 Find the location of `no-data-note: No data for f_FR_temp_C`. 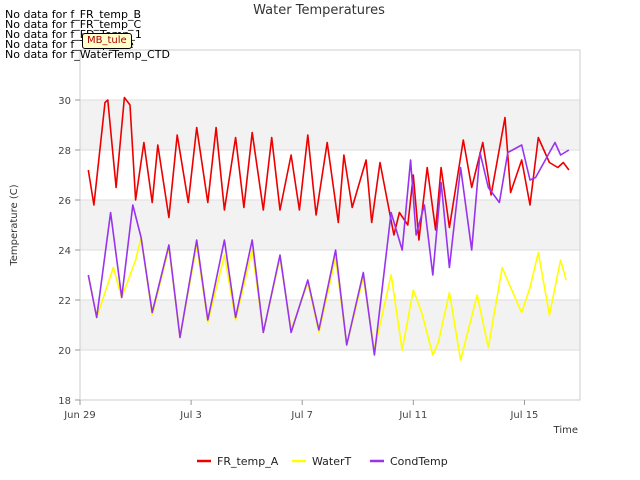

no-data-note: No data for f_FR_temp_C is located at coordinates (73, 24).